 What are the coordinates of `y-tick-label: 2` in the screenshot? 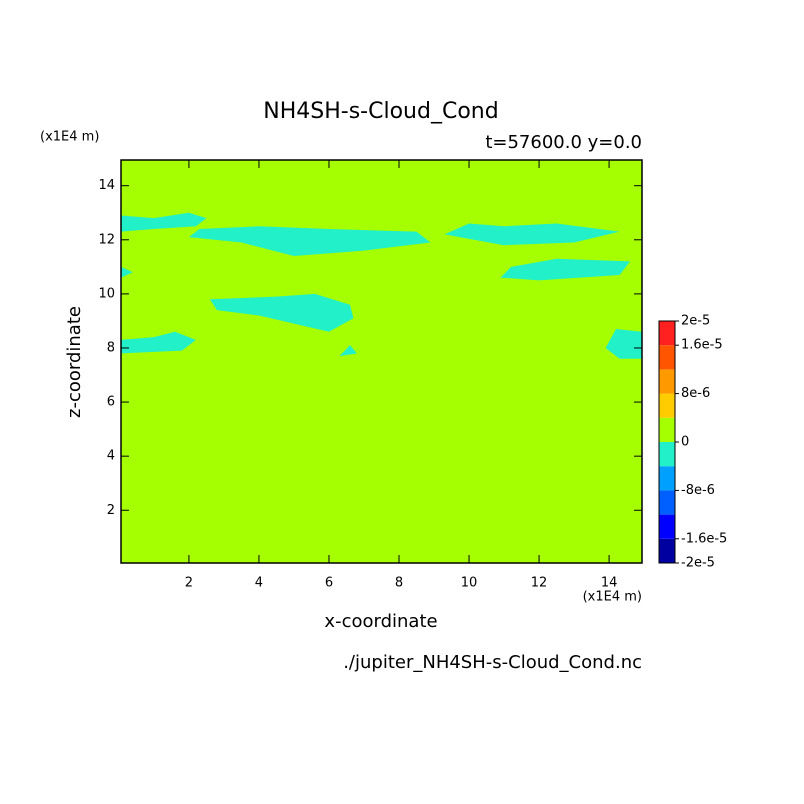 It's located at (111, 510).